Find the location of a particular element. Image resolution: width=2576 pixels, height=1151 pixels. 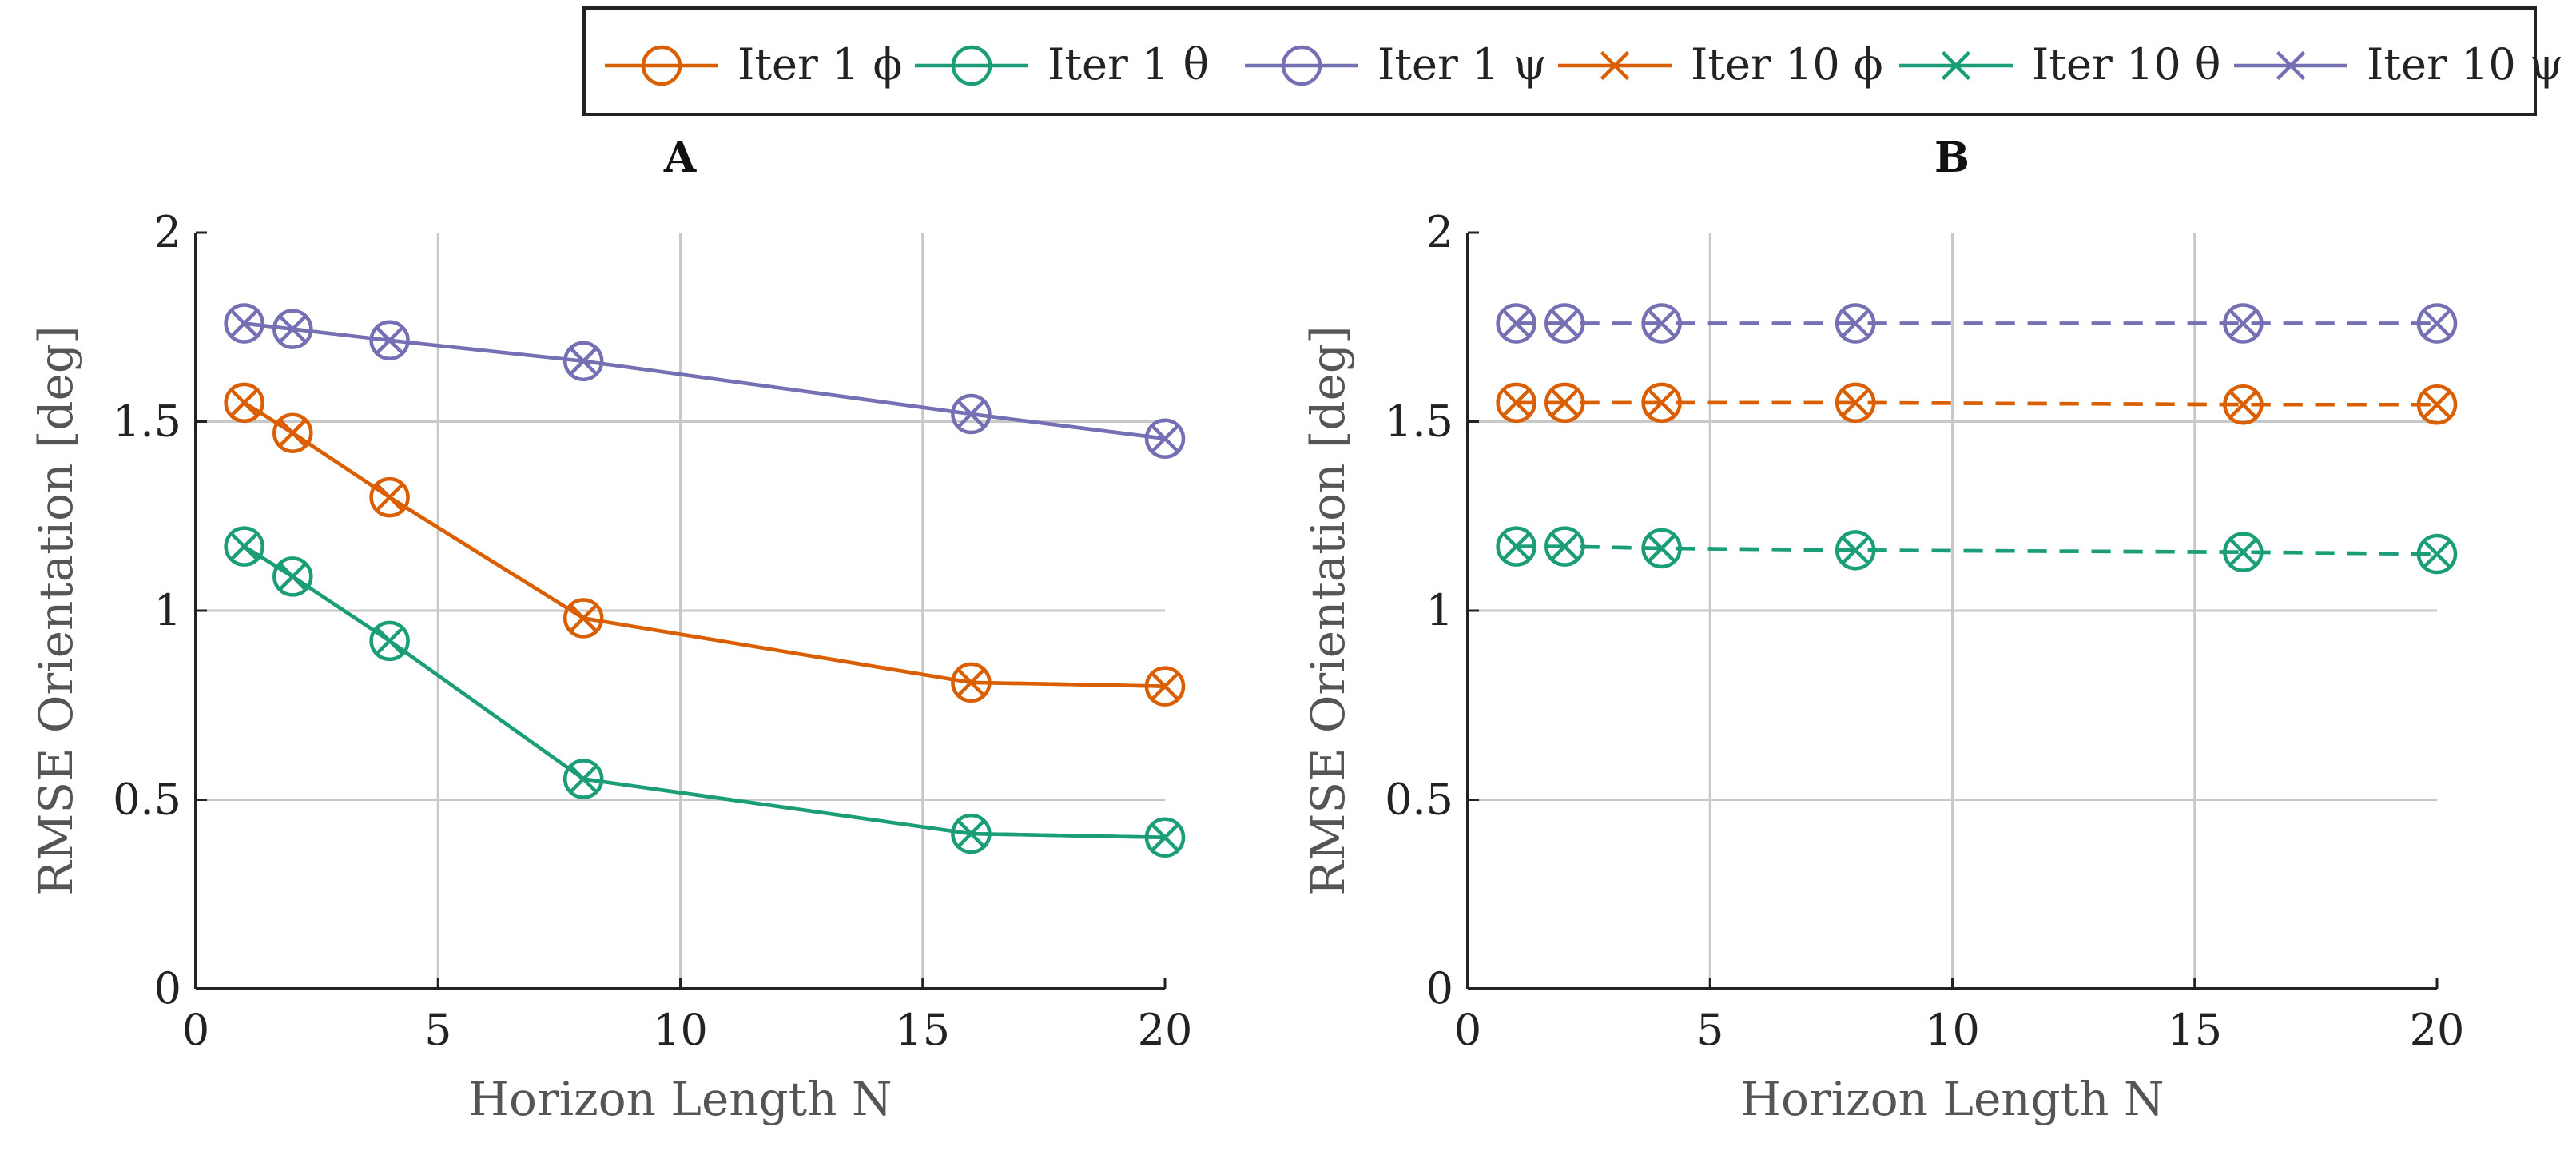

legend-label: Iter 10 ψ is located at coordinates (2465, 65).